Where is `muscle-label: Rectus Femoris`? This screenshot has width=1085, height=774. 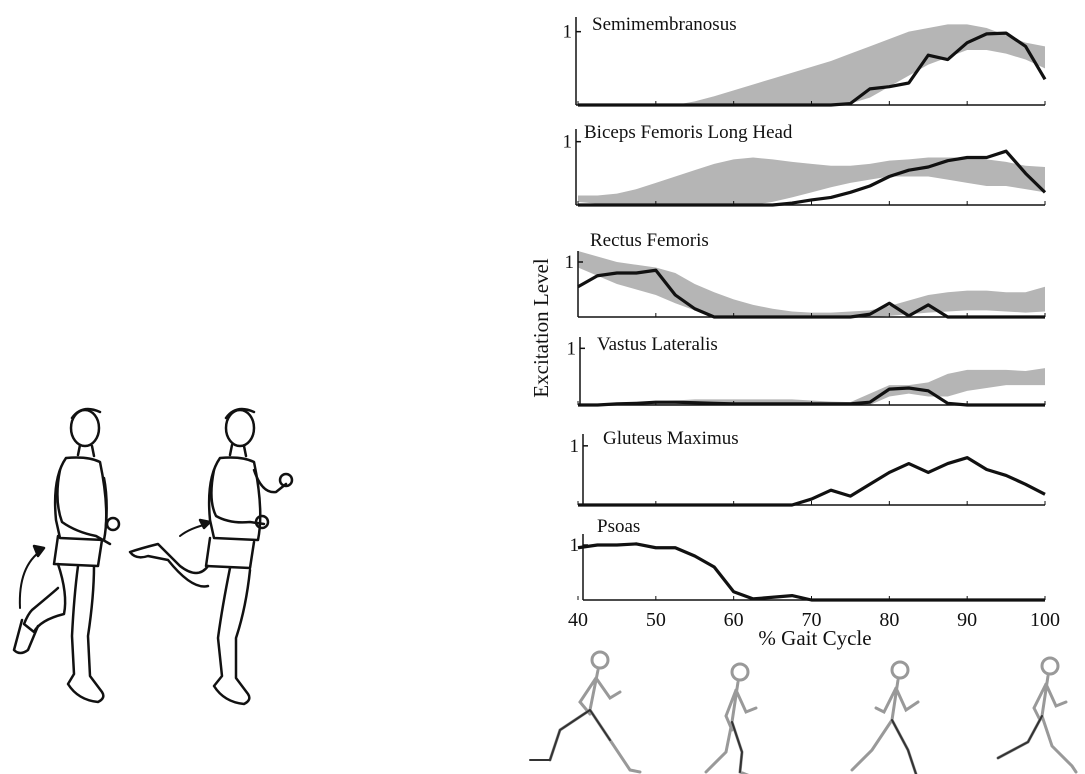
muscle-label: Rectus Femoris is located at coordinates (649, 240).